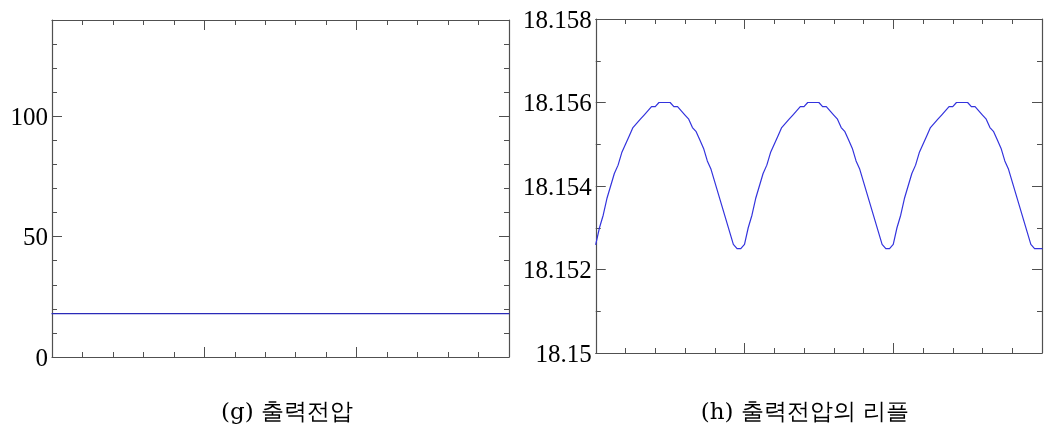  What do you see at coordinates (563, 353) in the screenshot?
I see `y-tick-label: 18.15` at bounding box center [563, 353].